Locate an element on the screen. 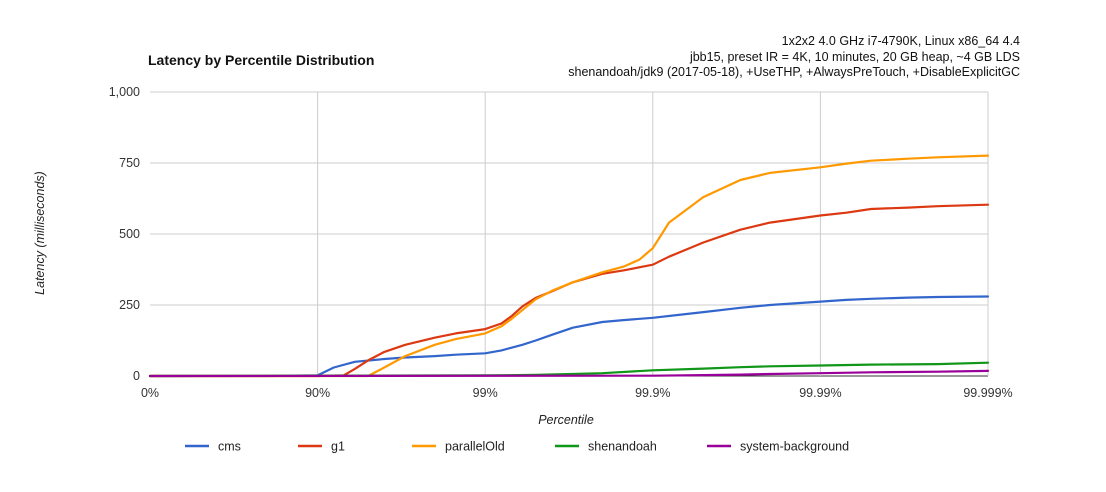  legend-item-cms: cms is located at coordinates (213, 447).